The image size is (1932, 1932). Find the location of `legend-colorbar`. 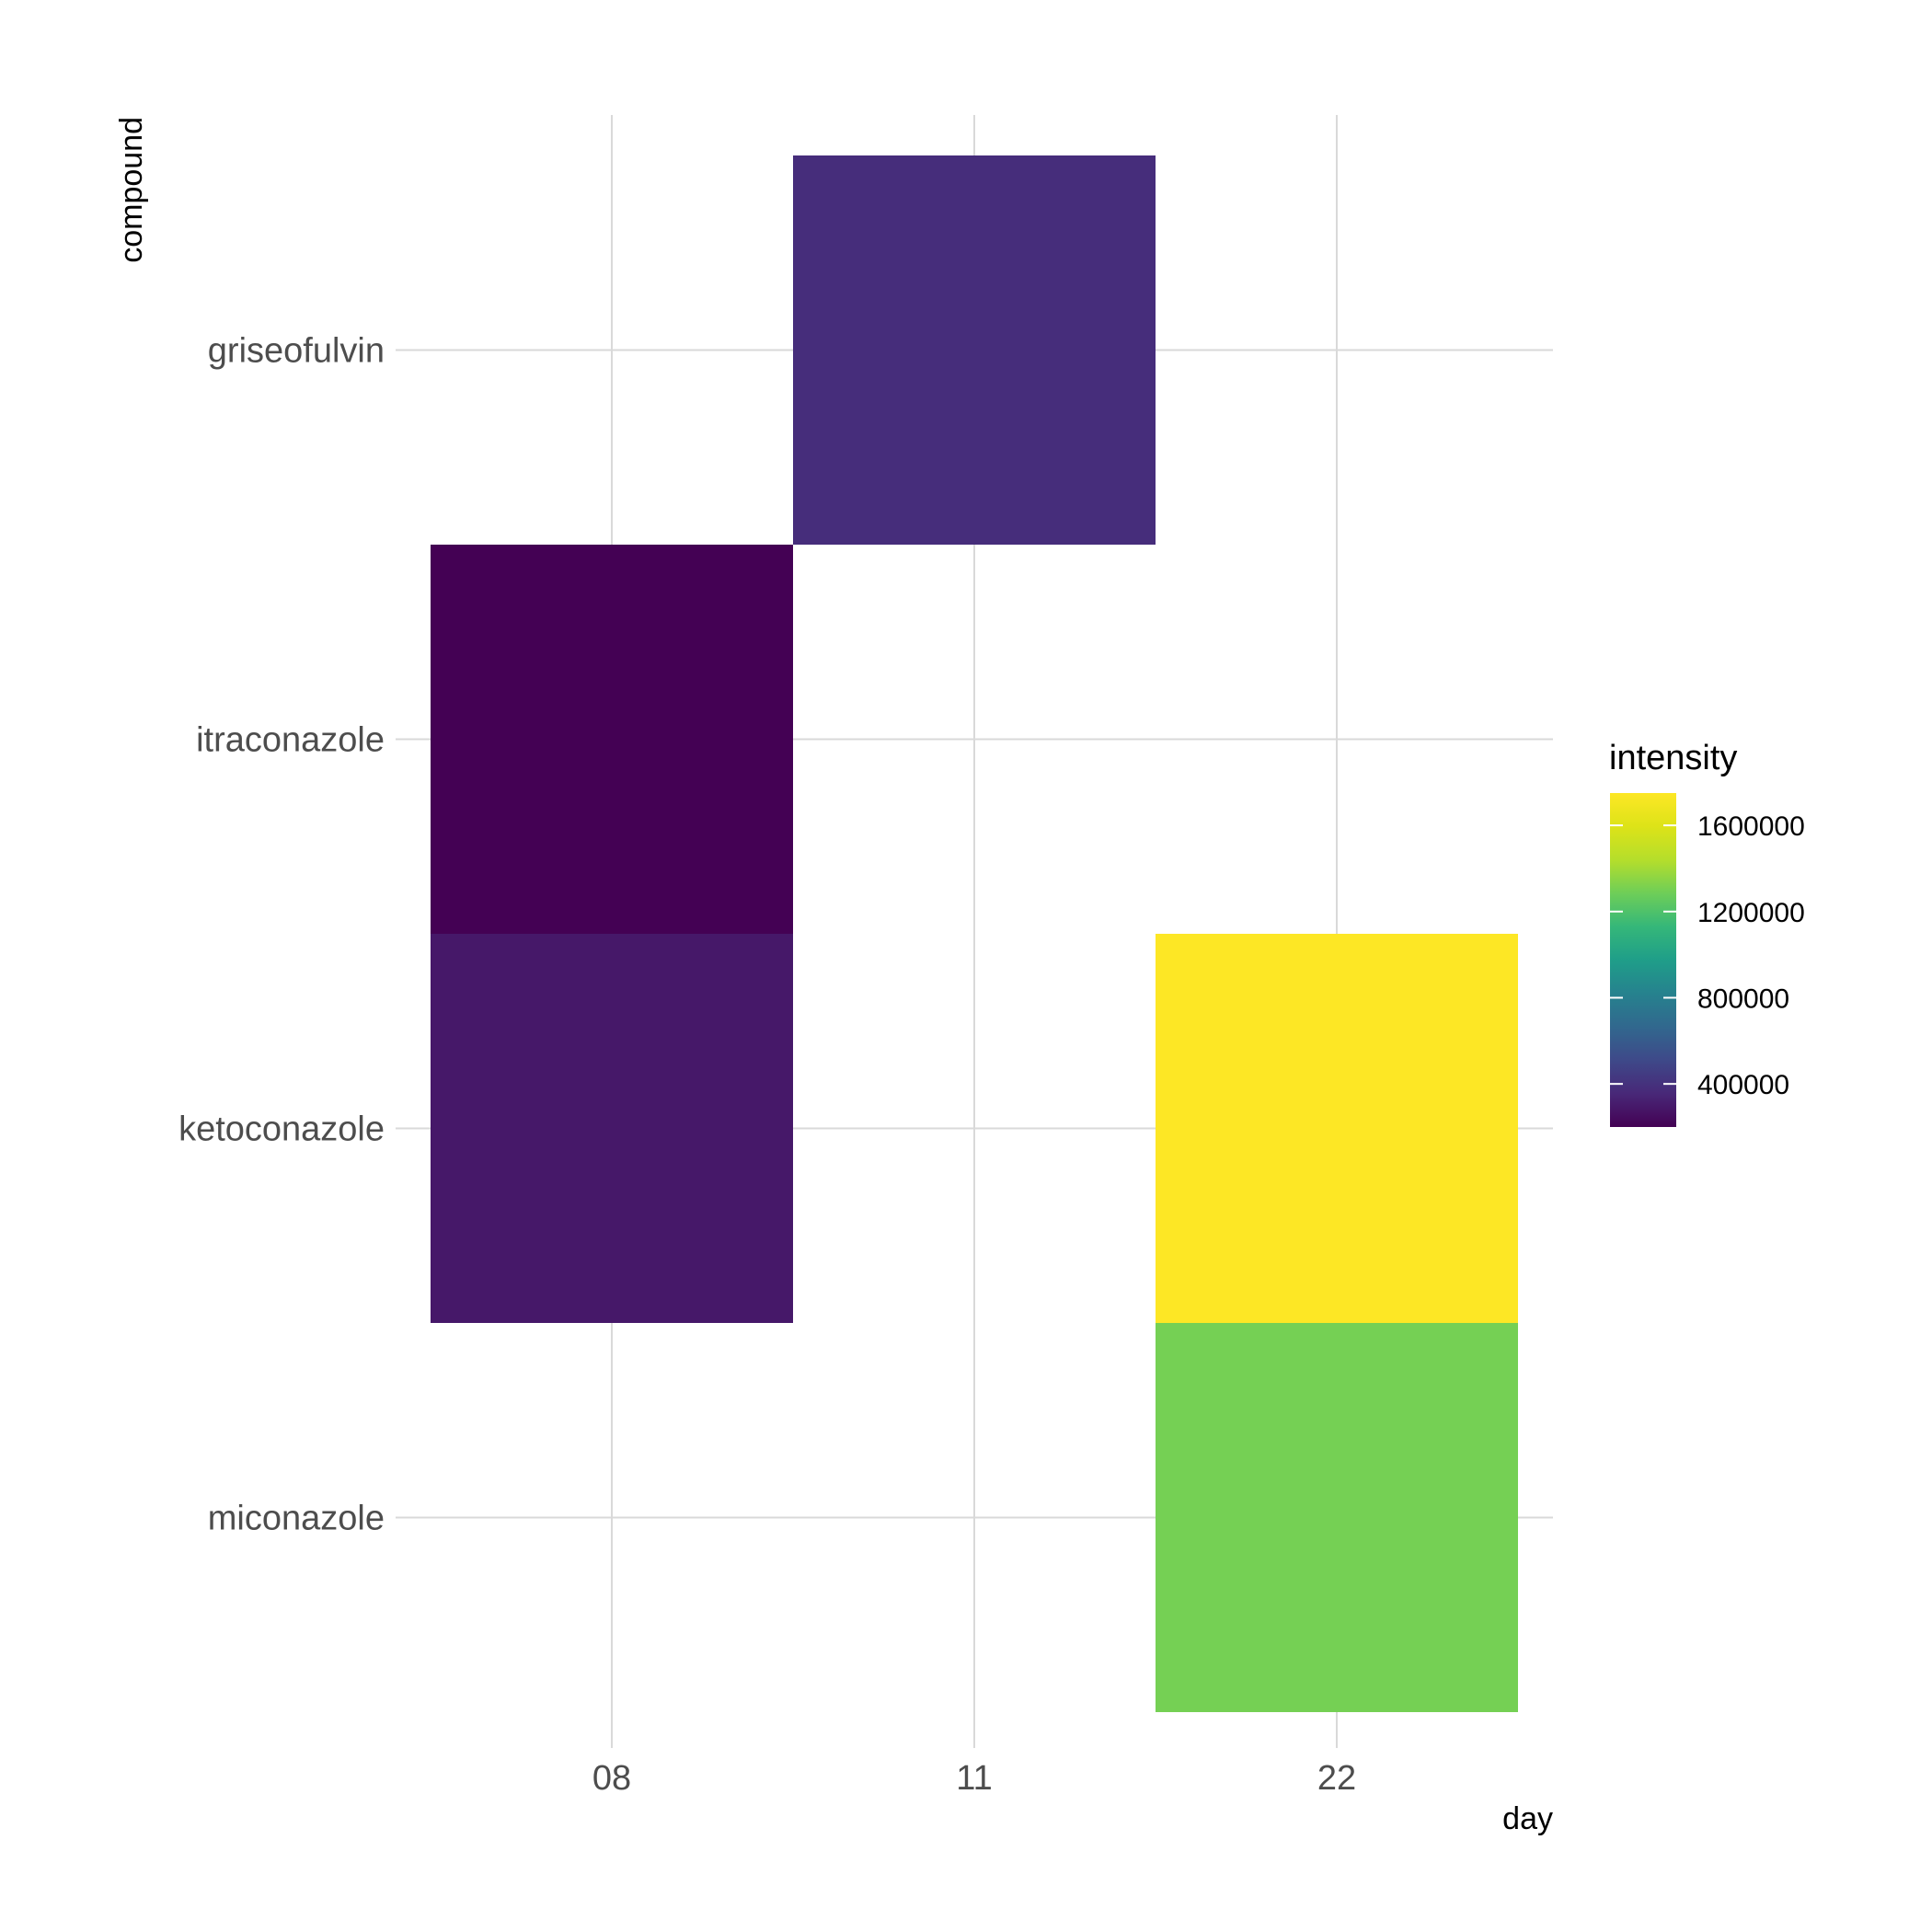

legend-colorbar is located at coordinates (1643, 960).